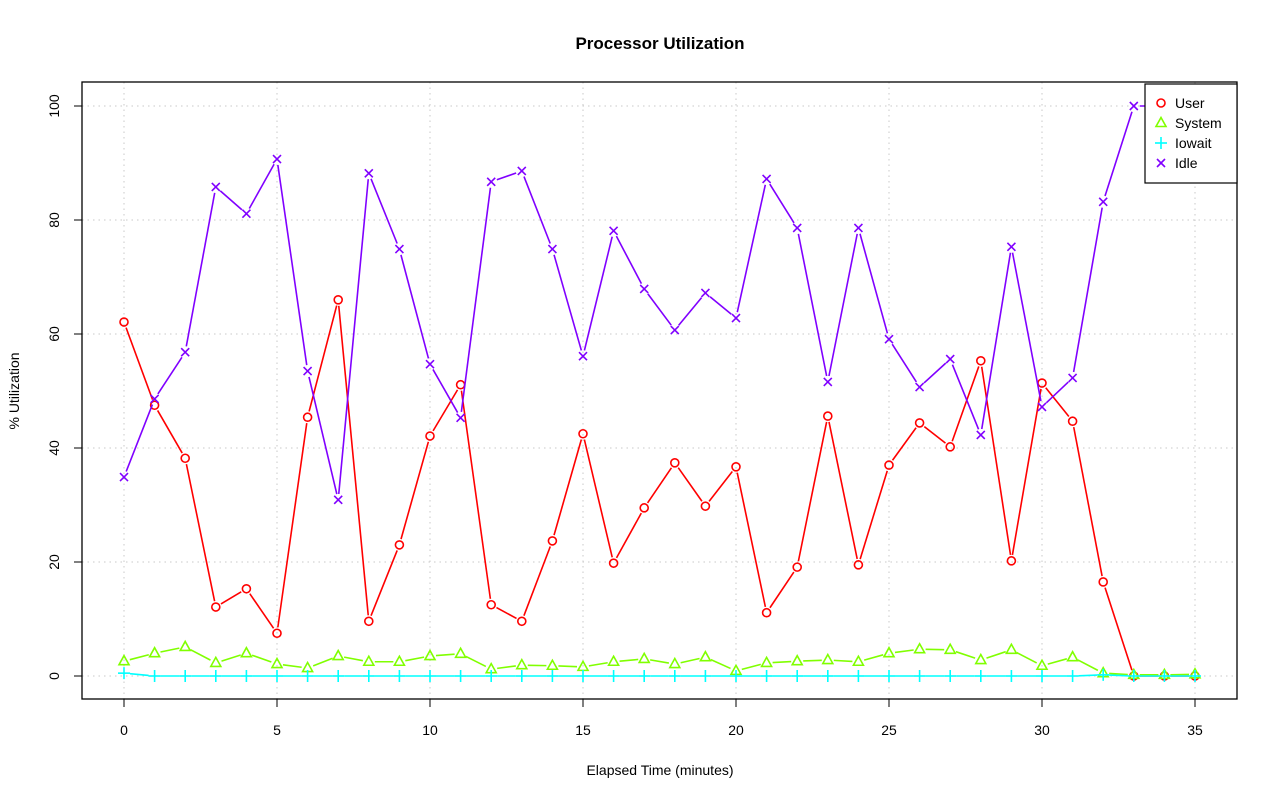 The height and width of the screenshot is (801, 1280). What do you see at coordinates (1161, 103) in the screenshot?
I see `legend-marker-user` at bounding box center [1161, 103].